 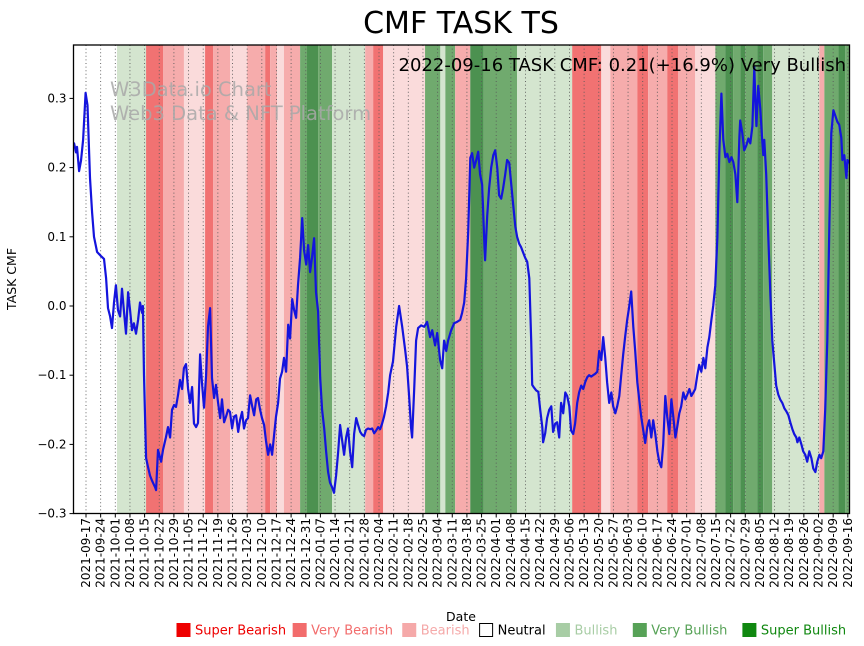 I want to click on x-tick-label: 2021-12-31, so click(x=306, y=553).